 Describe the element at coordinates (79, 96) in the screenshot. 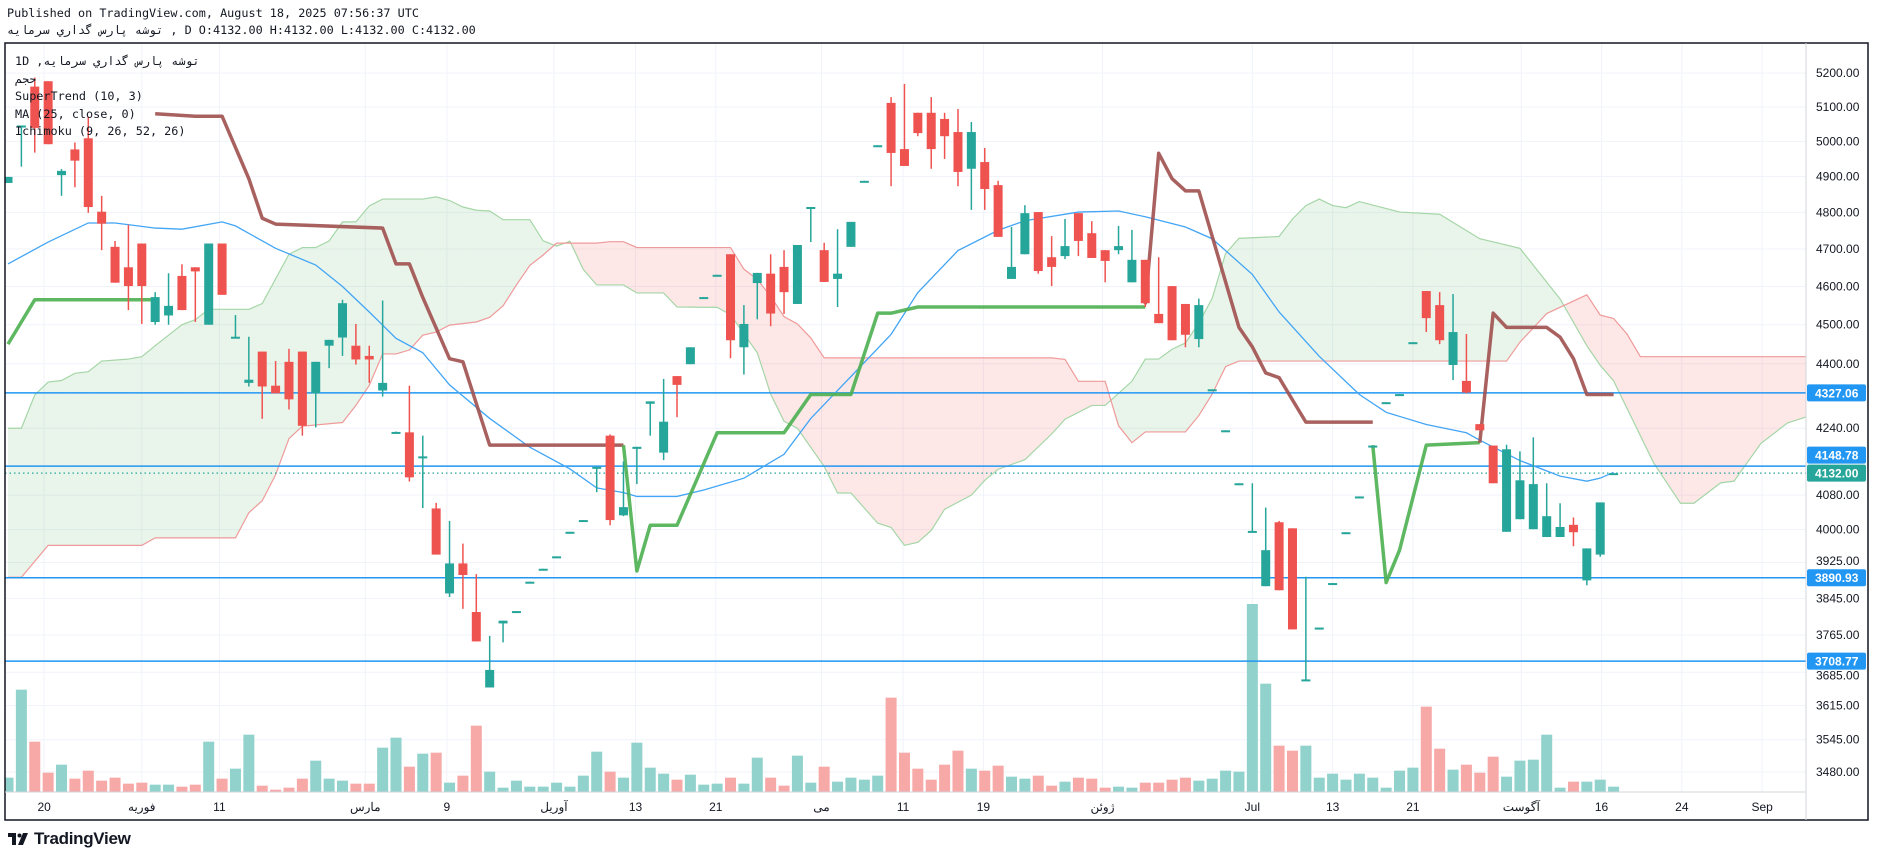

I see `legend-supertrend: SuperTrend (10, 3)` at that location.